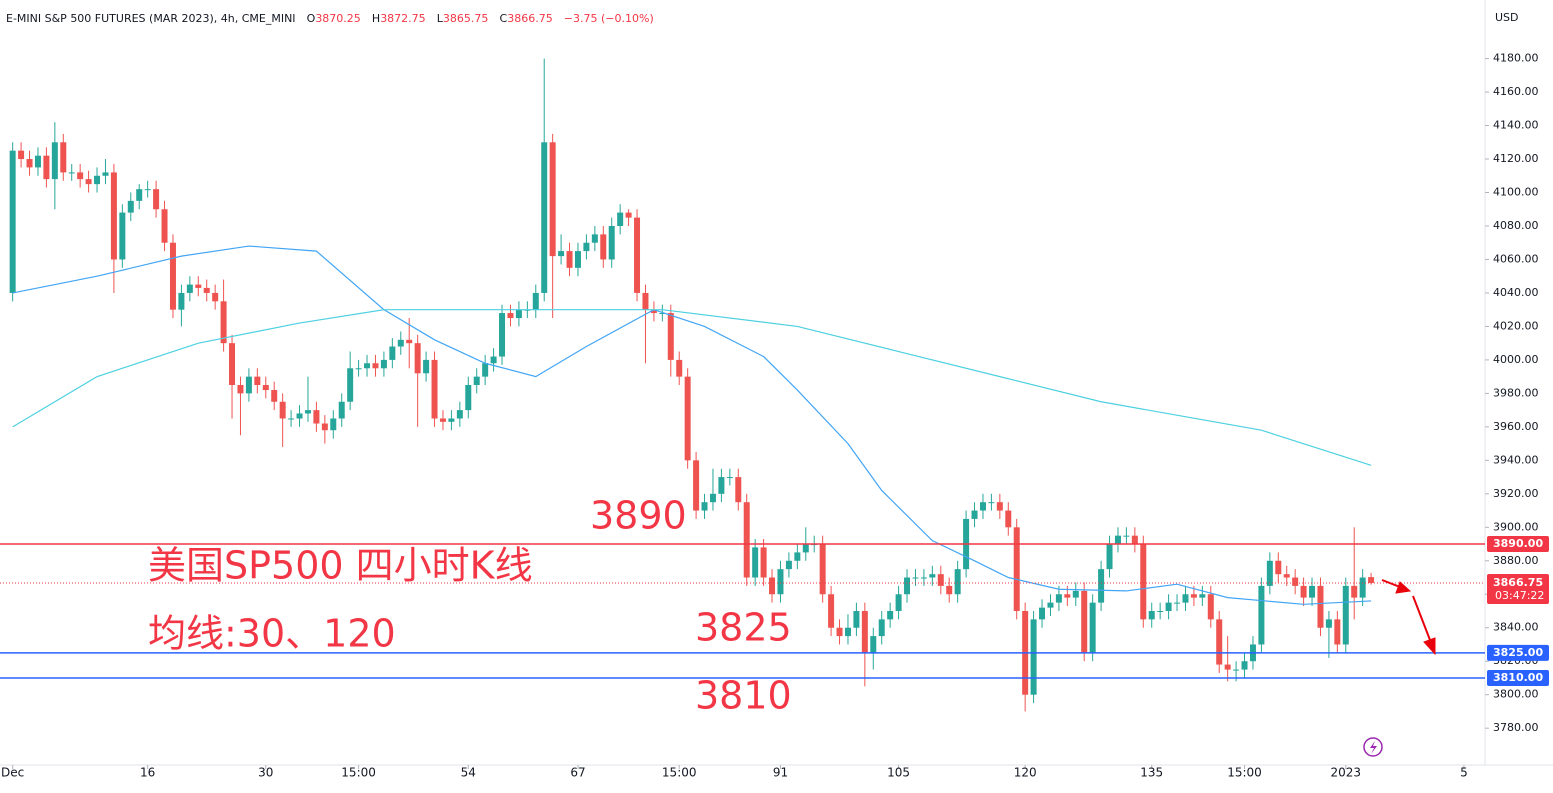 The height and width of the screenshot is (793, 1553). Describe the element at coordinates (530, 18) in the screenshot. I see `ohlc-value: 3866.75` at that location.